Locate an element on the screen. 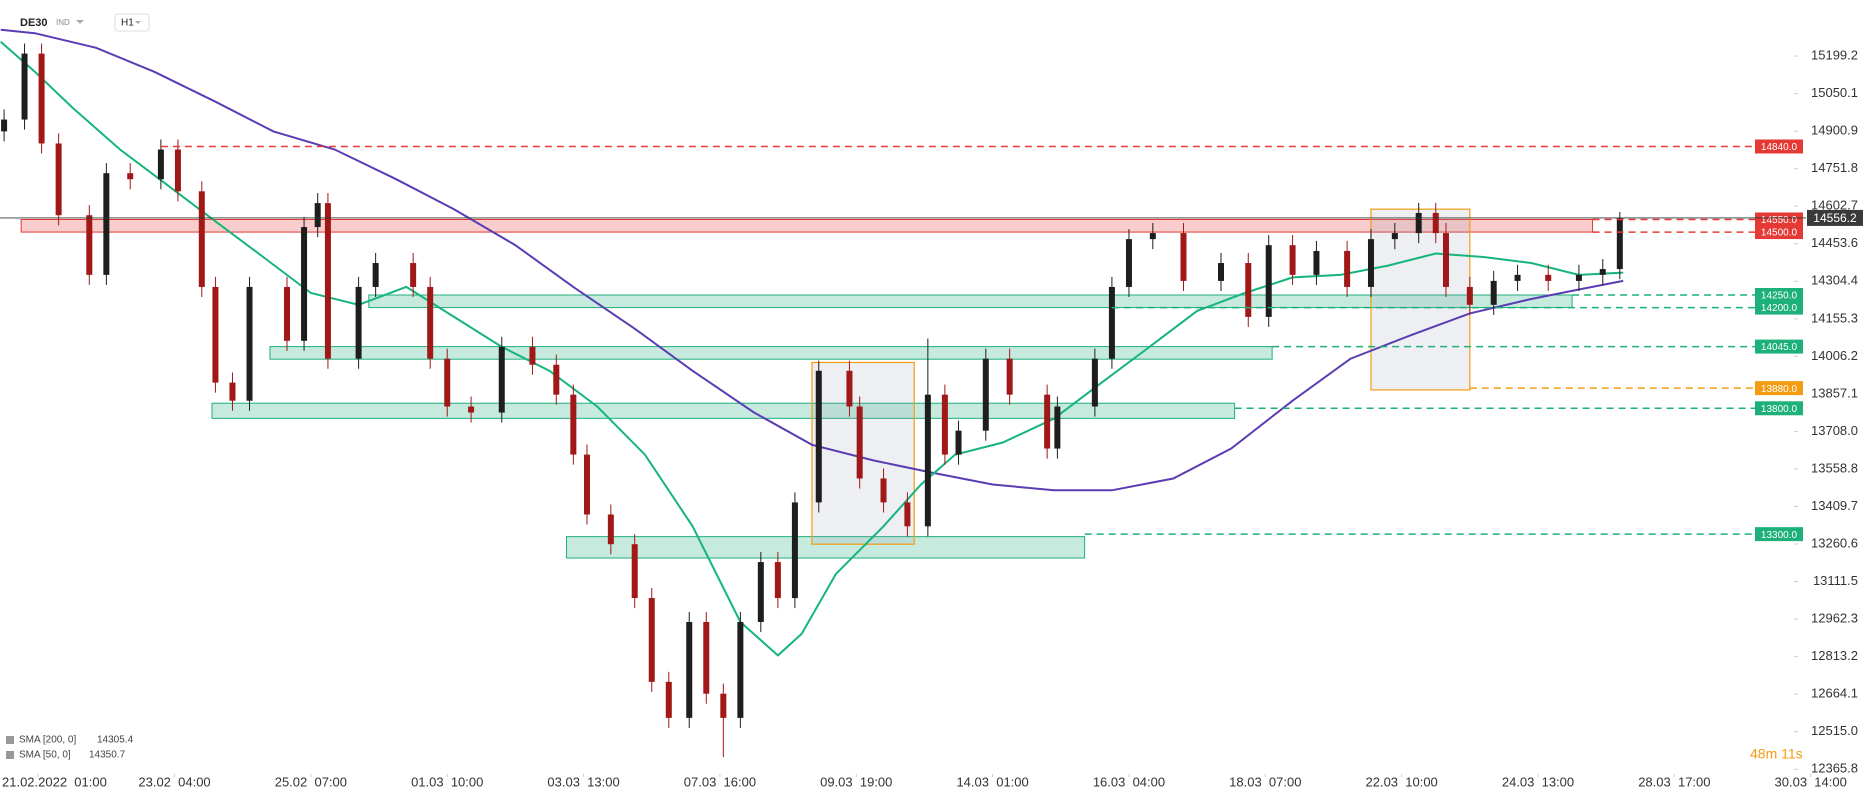 The image size is (1866, 795). y-tick-label: 14155.3 is located at coordinates (1834, 317).